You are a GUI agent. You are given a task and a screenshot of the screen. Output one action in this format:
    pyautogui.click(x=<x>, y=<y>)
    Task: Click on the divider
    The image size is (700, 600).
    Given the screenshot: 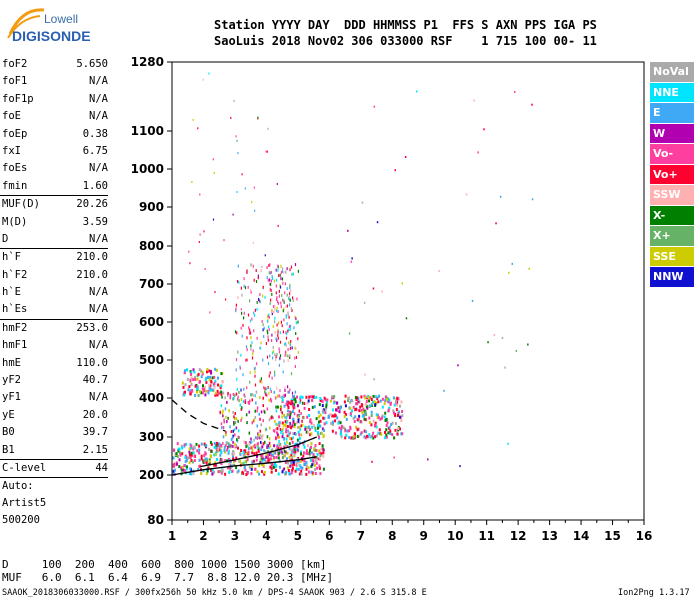 What is the action you would take?
    pyautogui.click(x=54, y=249)
    